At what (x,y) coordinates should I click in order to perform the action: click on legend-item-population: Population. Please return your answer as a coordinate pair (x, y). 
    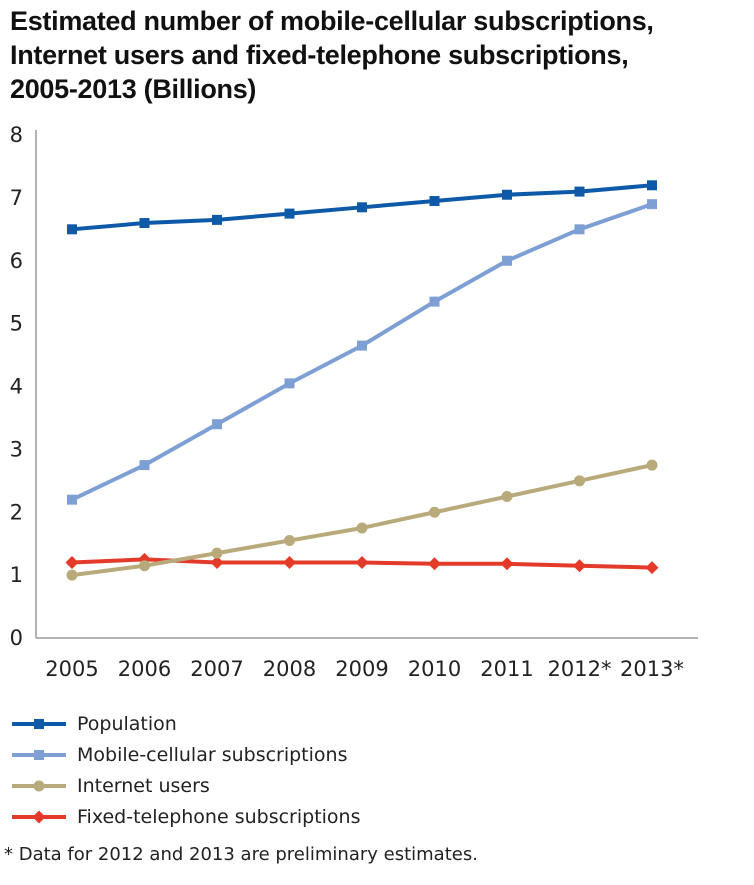
    Looking at the image, I should click on (360, 723).